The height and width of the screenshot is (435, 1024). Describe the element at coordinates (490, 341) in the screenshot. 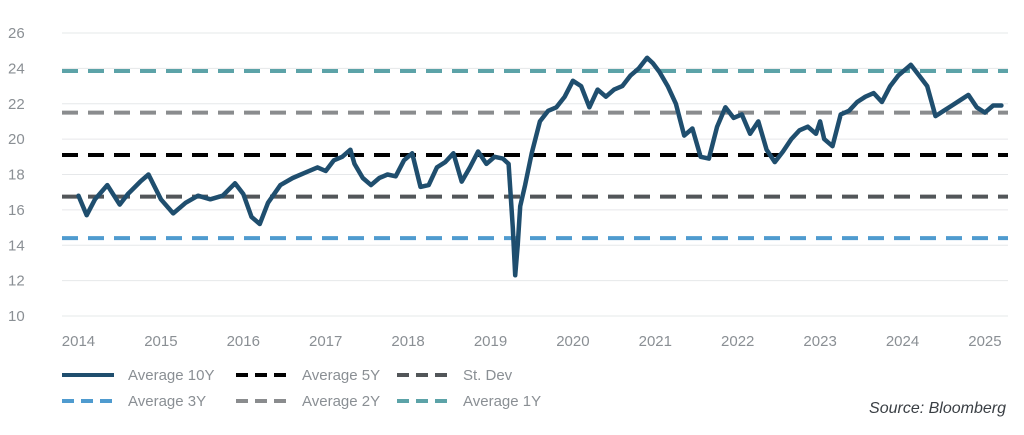

I see `x-tick-label: 2019` at that location.